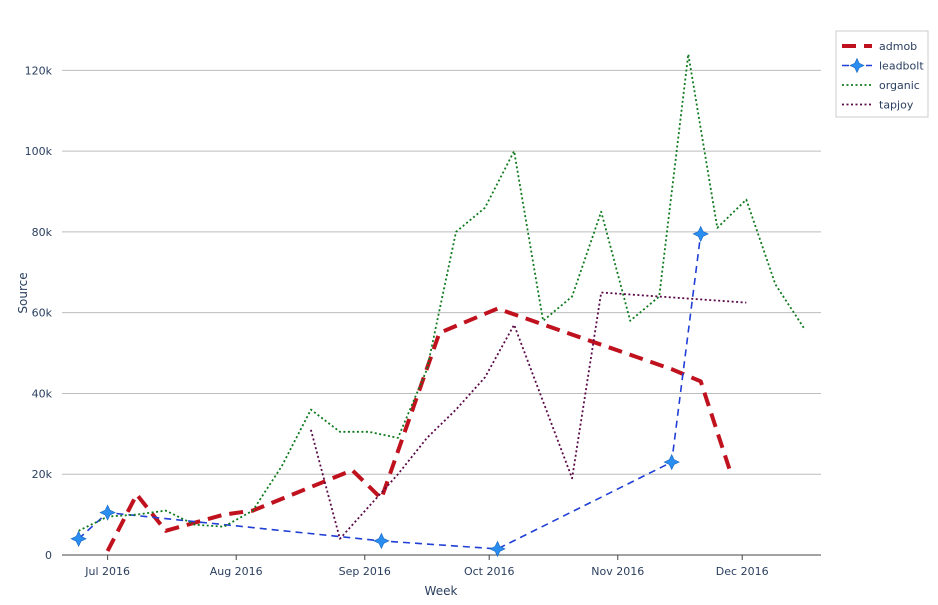 The image size is (938, 605). Describe the element at coordinates (107, 571) in the screenshot. I see `x-tick-label: Jul 2016` at that location.